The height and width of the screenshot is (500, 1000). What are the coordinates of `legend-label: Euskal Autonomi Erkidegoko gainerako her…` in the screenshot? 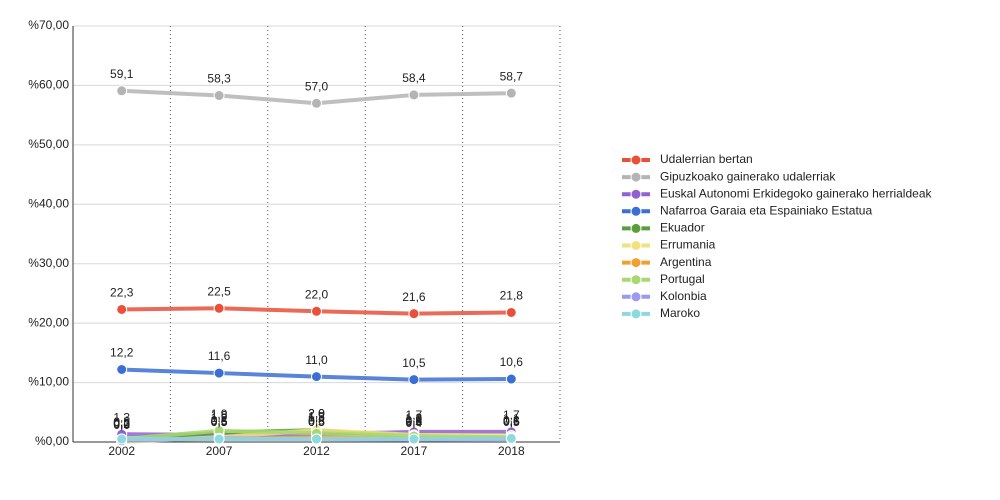 It's located at (796, 193).